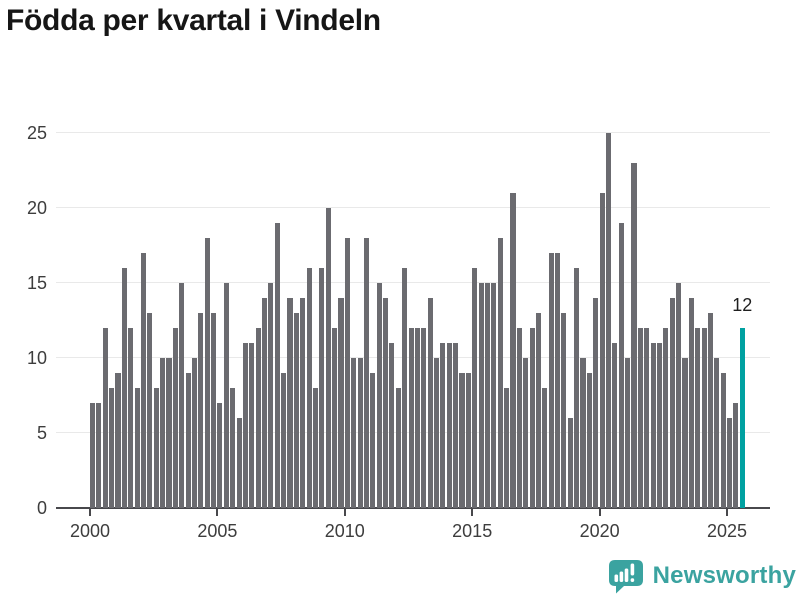 This screenshot has height=600, width=800. Describe the element at coordinates (41, 433) in the screenshot. I see `y-axis-tick-label: 5` at that location.